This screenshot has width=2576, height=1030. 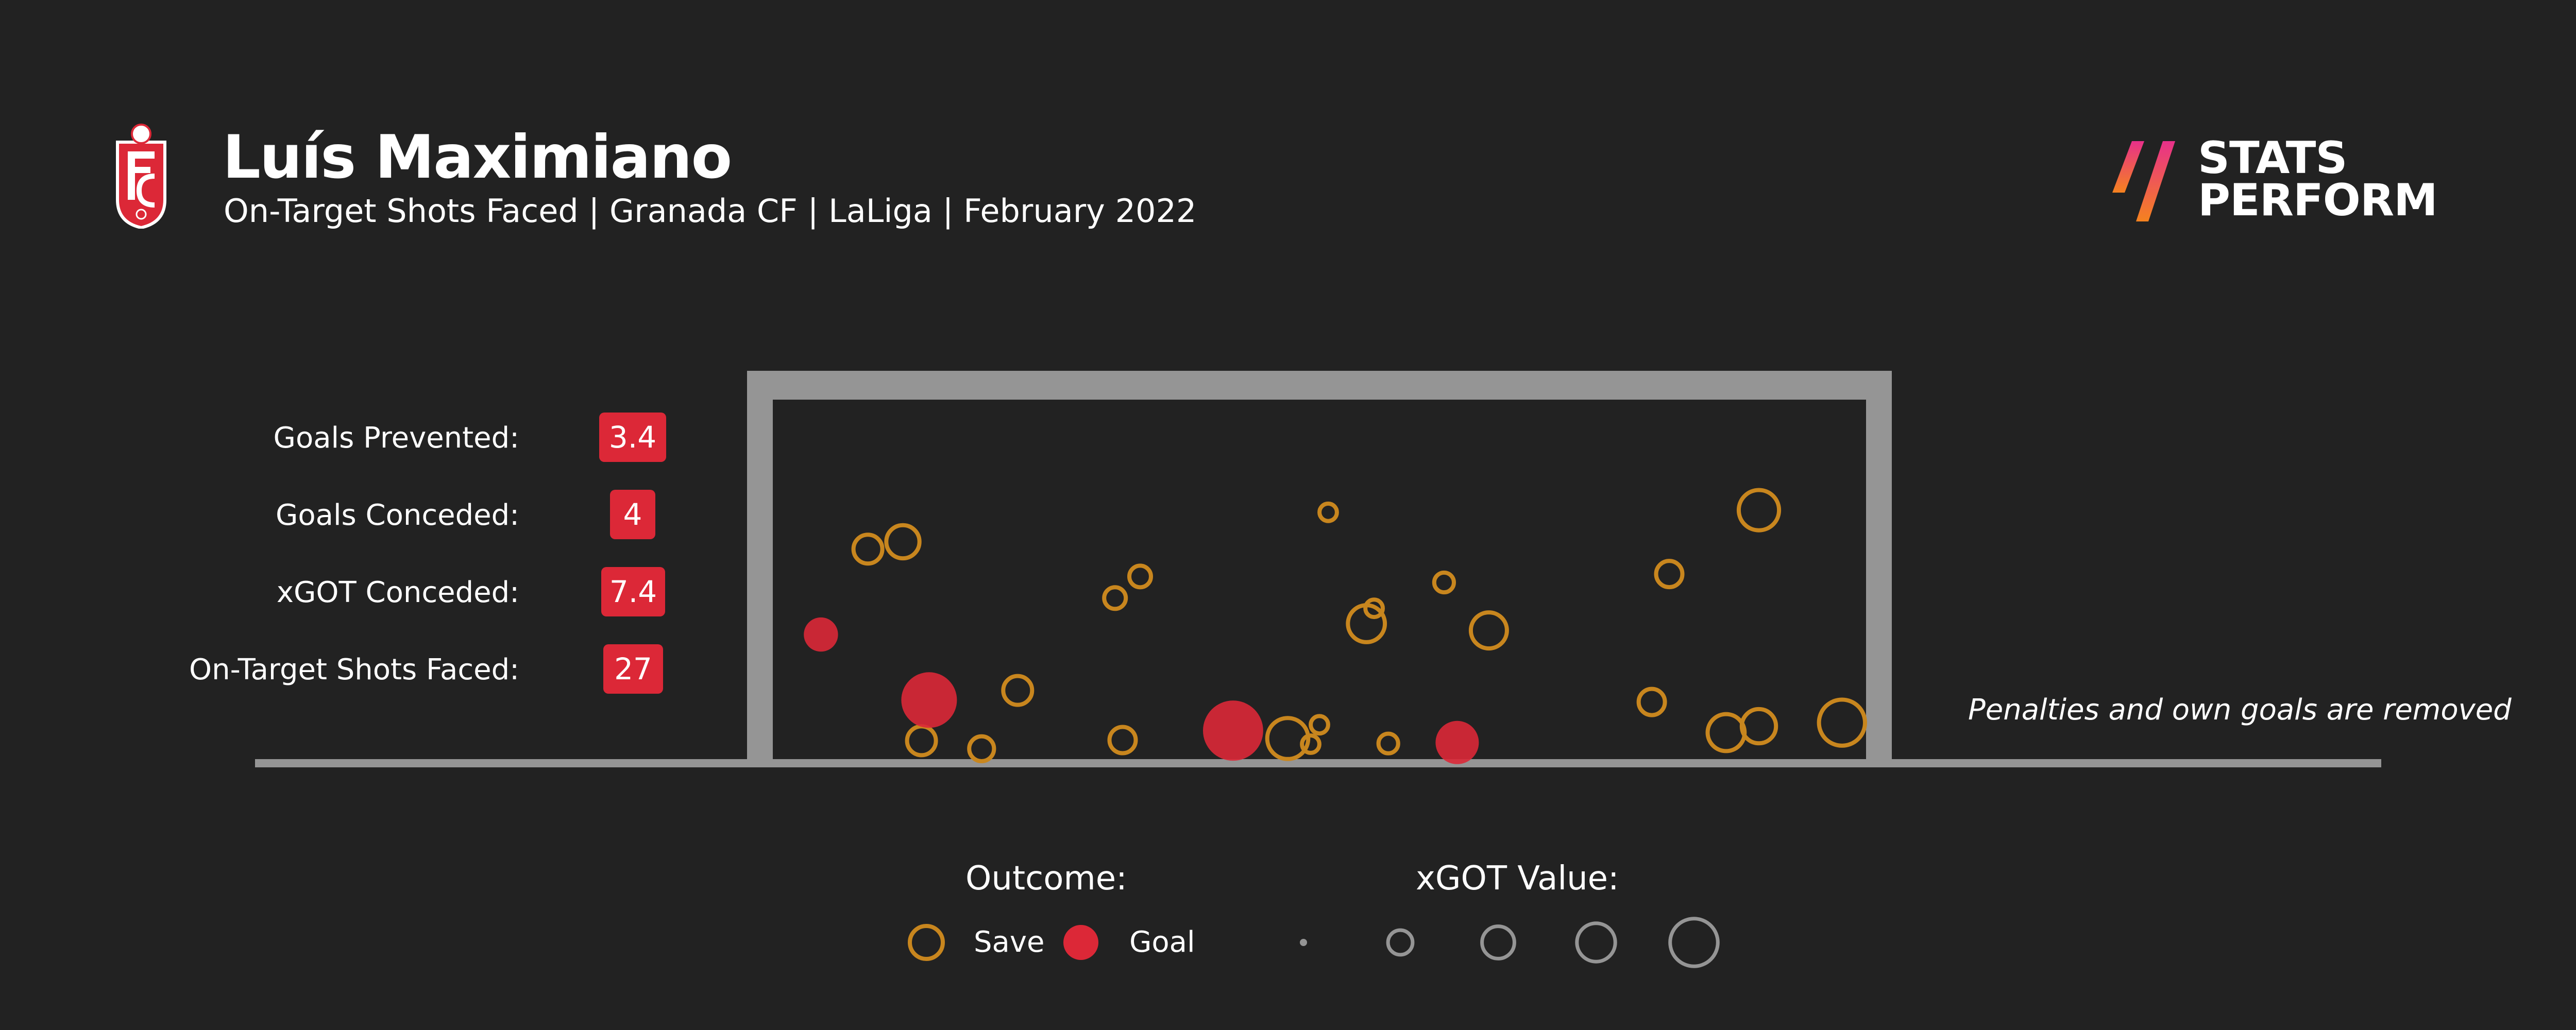 What do you see at coordinates (2318, 201) in the screenshot?
I see `brand-line-2: PERFORM` at bounding box center [2318, 201].